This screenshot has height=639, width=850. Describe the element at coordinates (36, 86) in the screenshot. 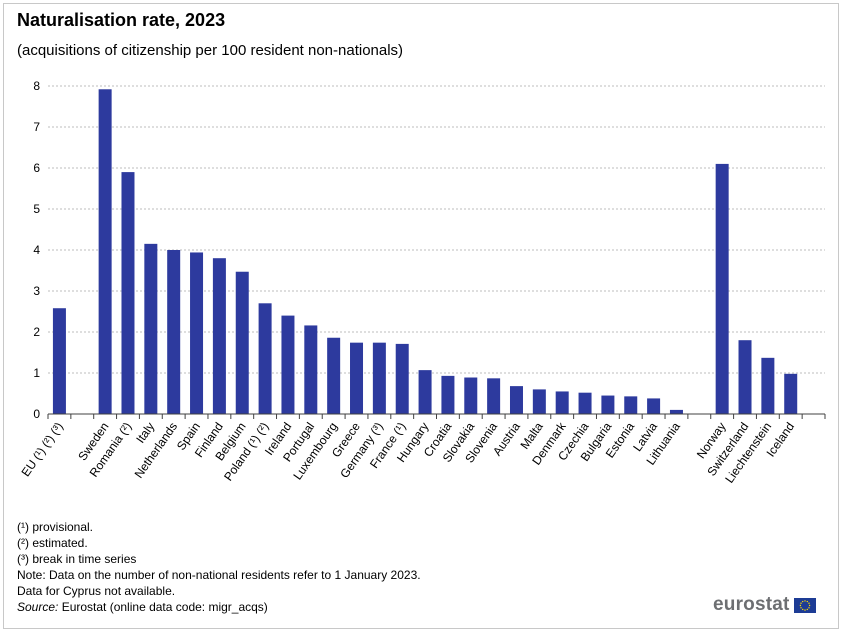

I see `y-tick-label: 8` at that location.